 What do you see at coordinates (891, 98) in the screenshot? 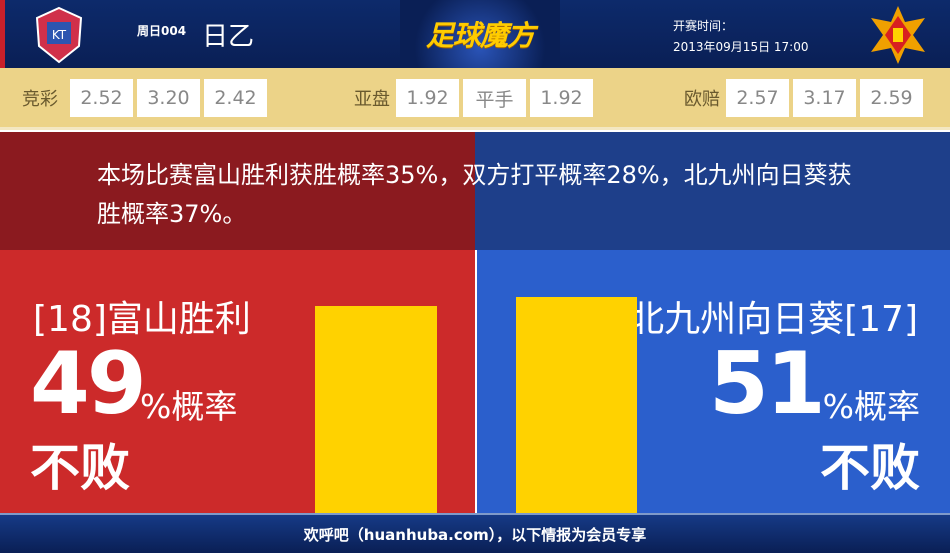
I see `odds-value: 2.59` at bounding box center [891, 98].